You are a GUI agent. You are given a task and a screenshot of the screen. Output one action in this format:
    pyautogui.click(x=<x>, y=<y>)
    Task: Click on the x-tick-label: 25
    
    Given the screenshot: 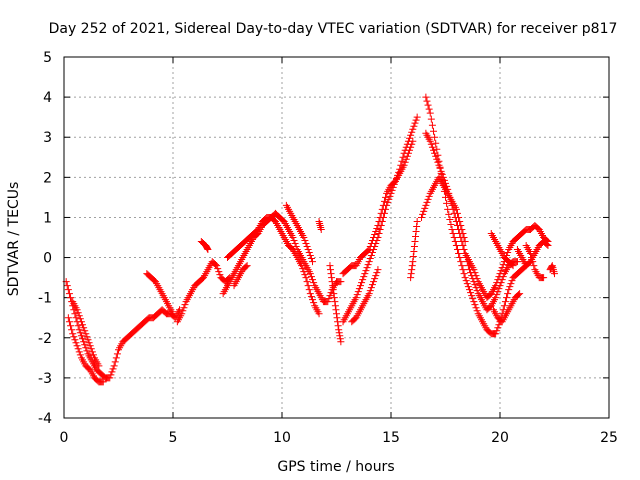 What is the action you would take?
    pyautogui.click(x=609, y=438)
    